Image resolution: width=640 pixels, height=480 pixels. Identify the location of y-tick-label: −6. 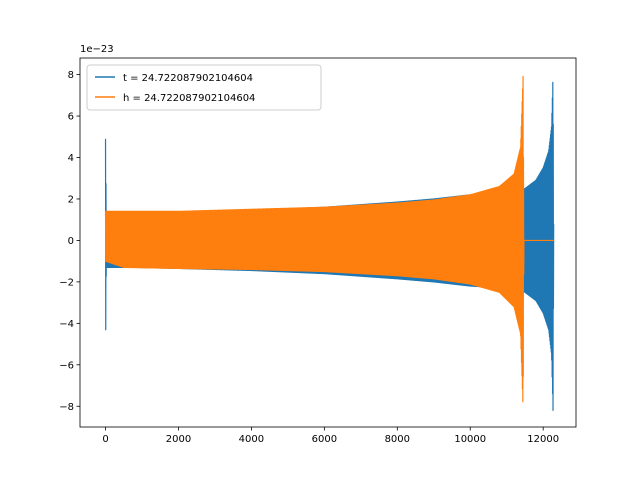
(66, 365).